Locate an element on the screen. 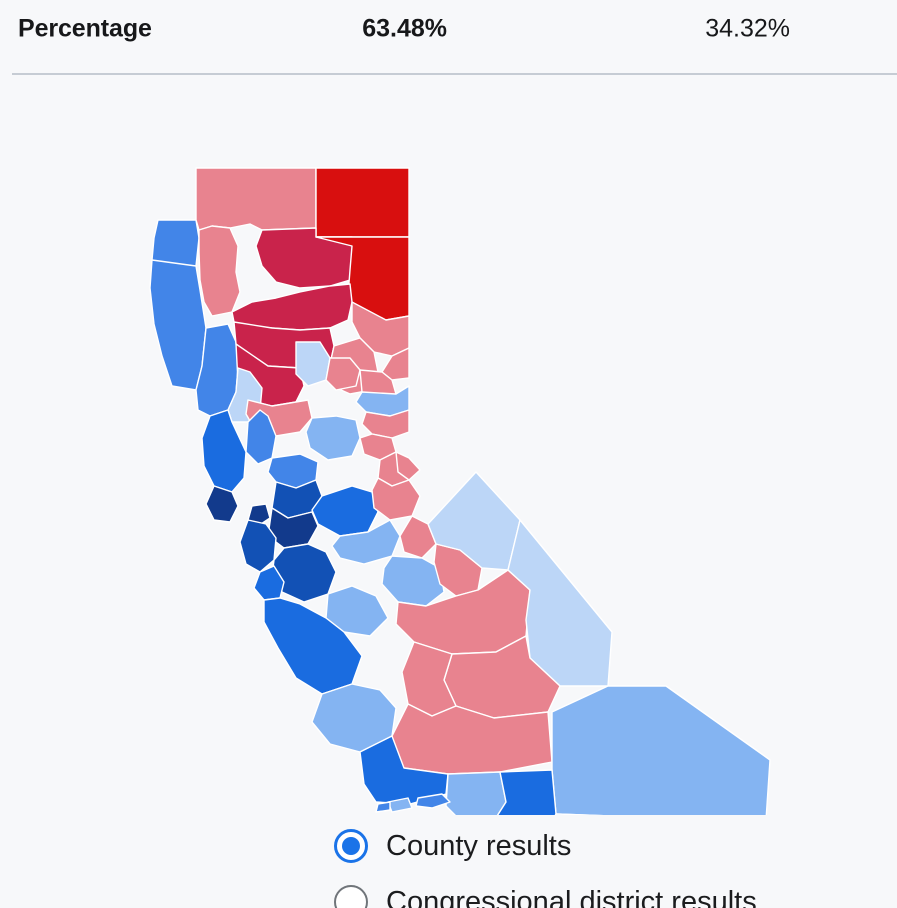 The width and height of the screenshot is (897, 908). county-monterey is located at coordinates (313, 646).